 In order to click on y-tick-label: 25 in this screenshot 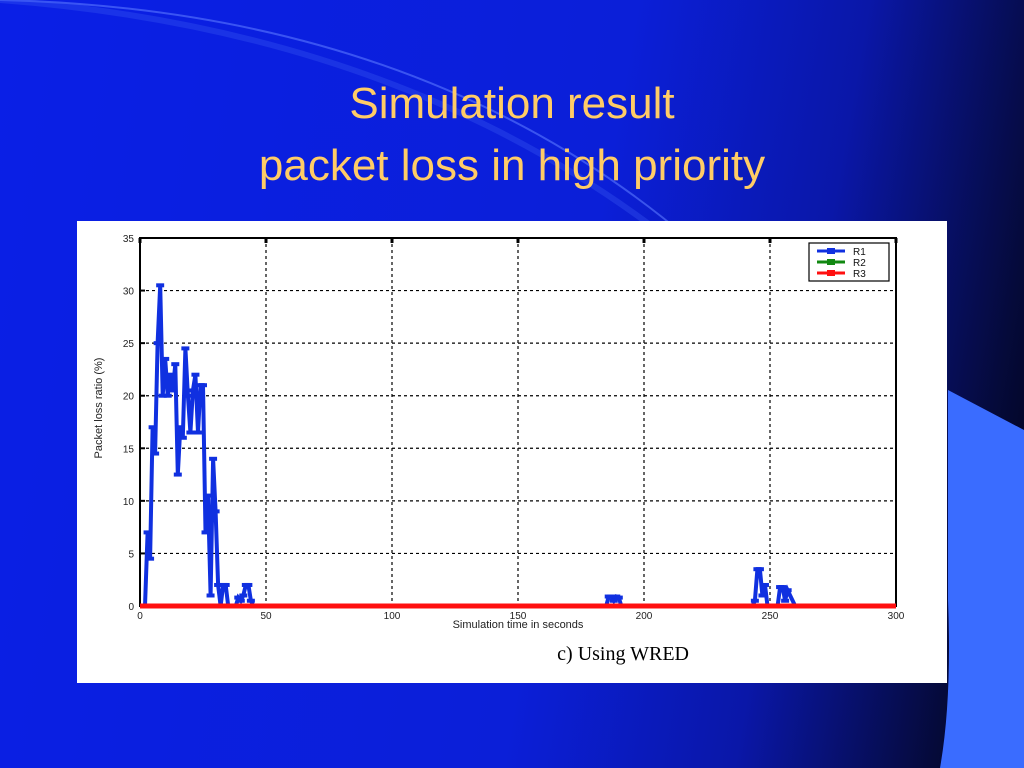, I will do `click(129, 344)`.